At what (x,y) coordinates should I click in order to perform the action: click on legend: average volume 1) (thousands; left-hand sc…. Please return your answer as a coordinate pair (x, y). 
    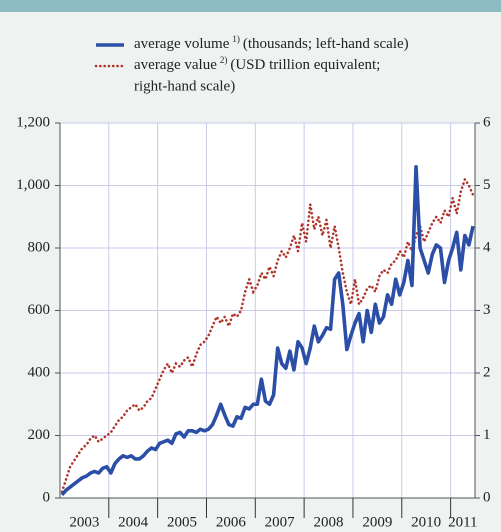
    Looking at the image, I should click on (251, 64).